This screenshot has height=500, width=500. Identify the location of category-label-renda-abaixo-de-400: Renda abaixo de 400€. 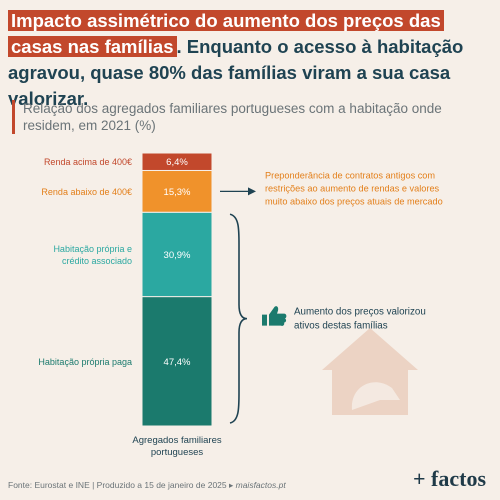
(86, 192).